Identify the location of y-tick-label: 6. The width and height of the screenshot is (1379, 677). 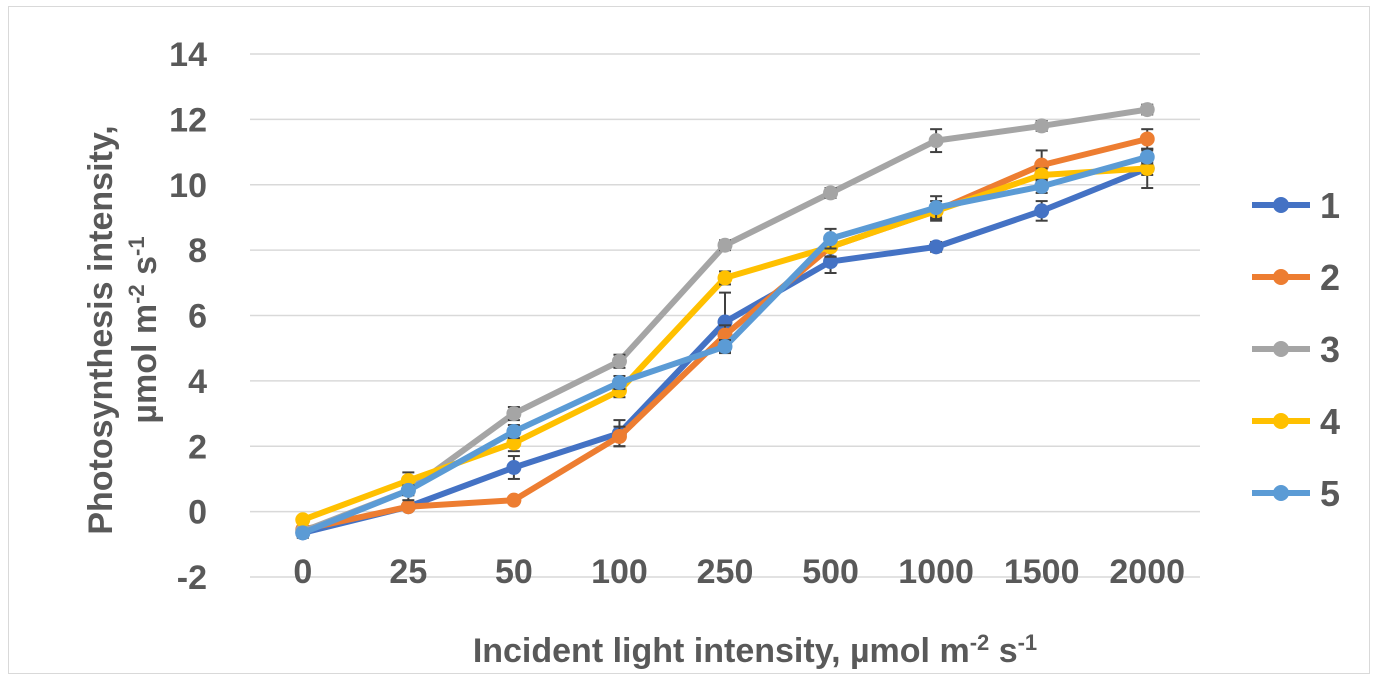
(197, 317).